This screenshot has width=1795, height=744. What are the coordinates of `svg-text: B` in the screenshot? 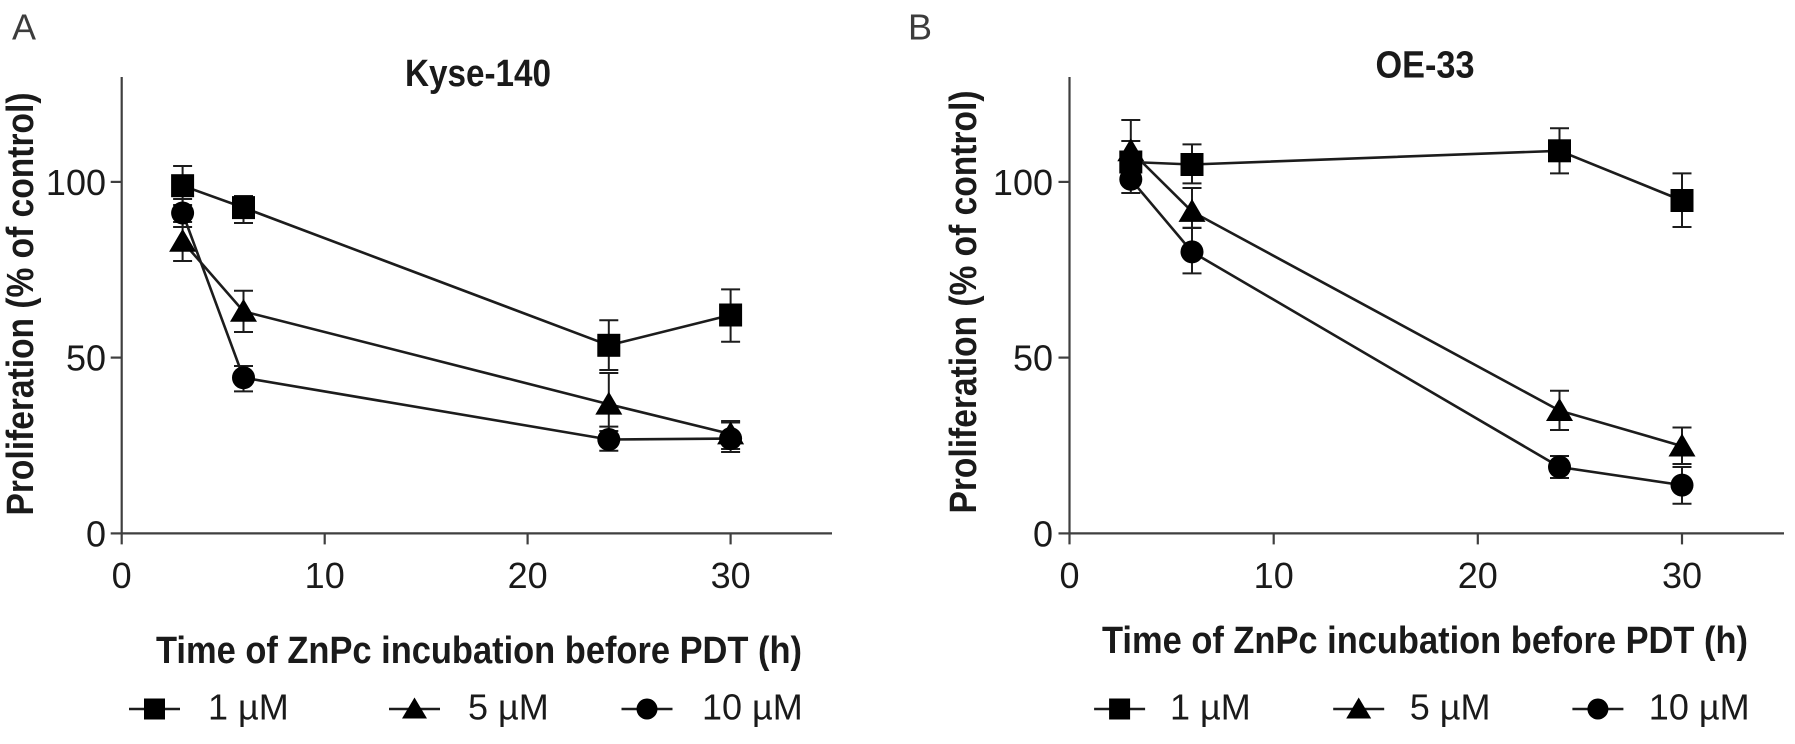 It's located at (920, 27).